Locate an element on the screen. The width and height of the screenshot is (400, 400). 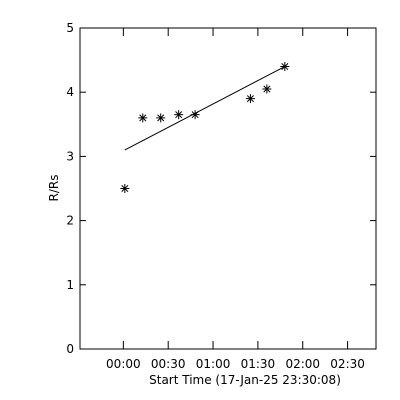
x-tick-label: 00:30 is located at coordinates (168, 364).